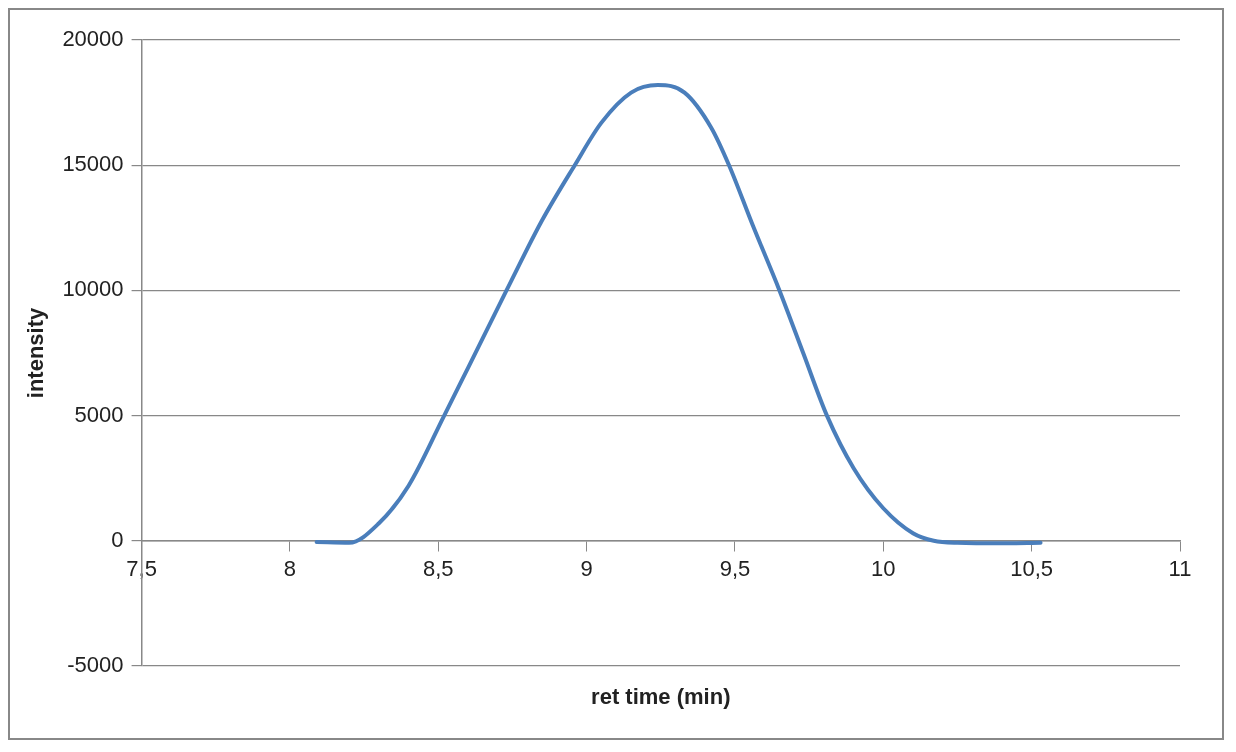  Describe the element at coordinates (141, 569) in the screenshot. I see `x-tick-label: 7,5` at that location.